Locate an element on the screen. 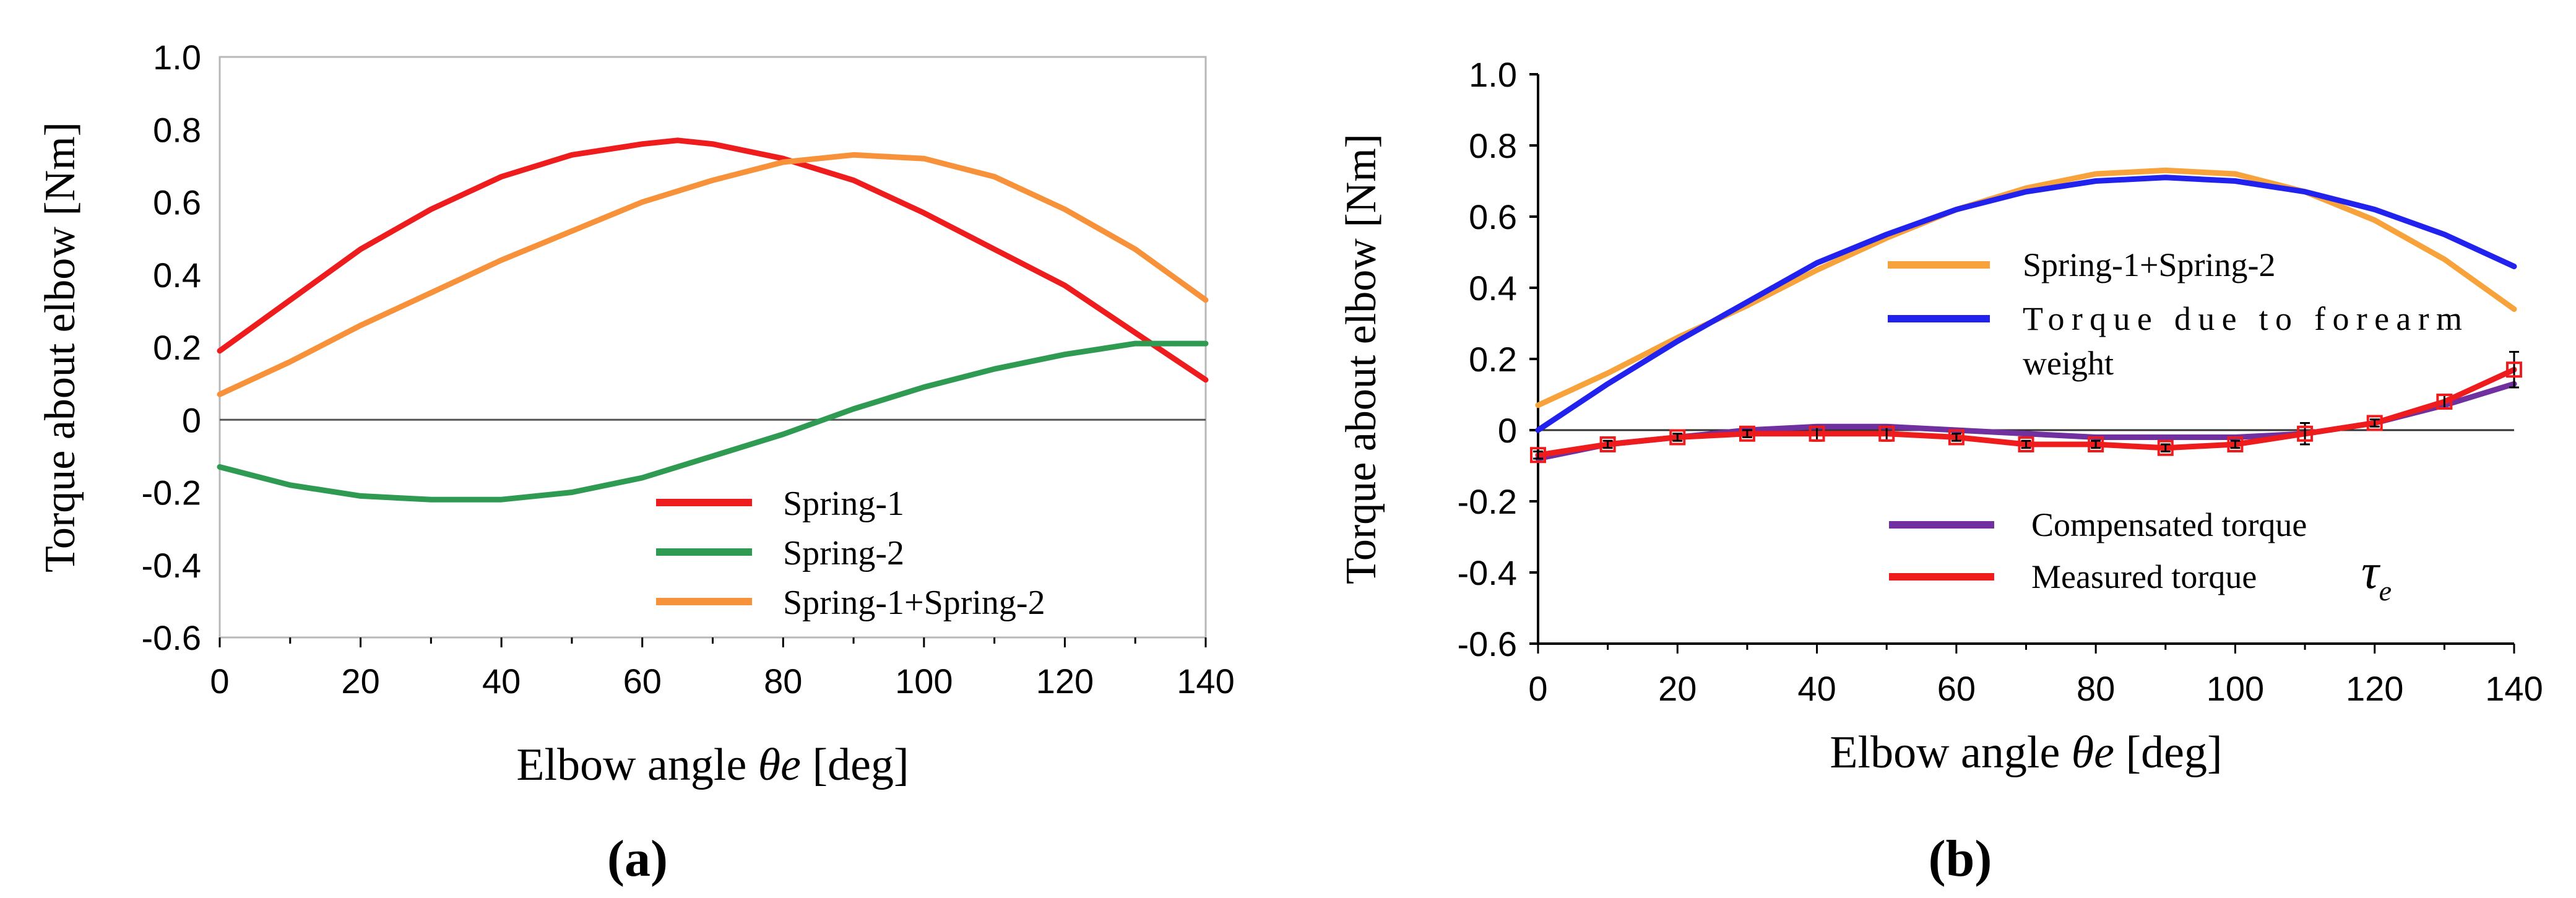  legend-label: Spring-2 is located at coordinates (843, 553).